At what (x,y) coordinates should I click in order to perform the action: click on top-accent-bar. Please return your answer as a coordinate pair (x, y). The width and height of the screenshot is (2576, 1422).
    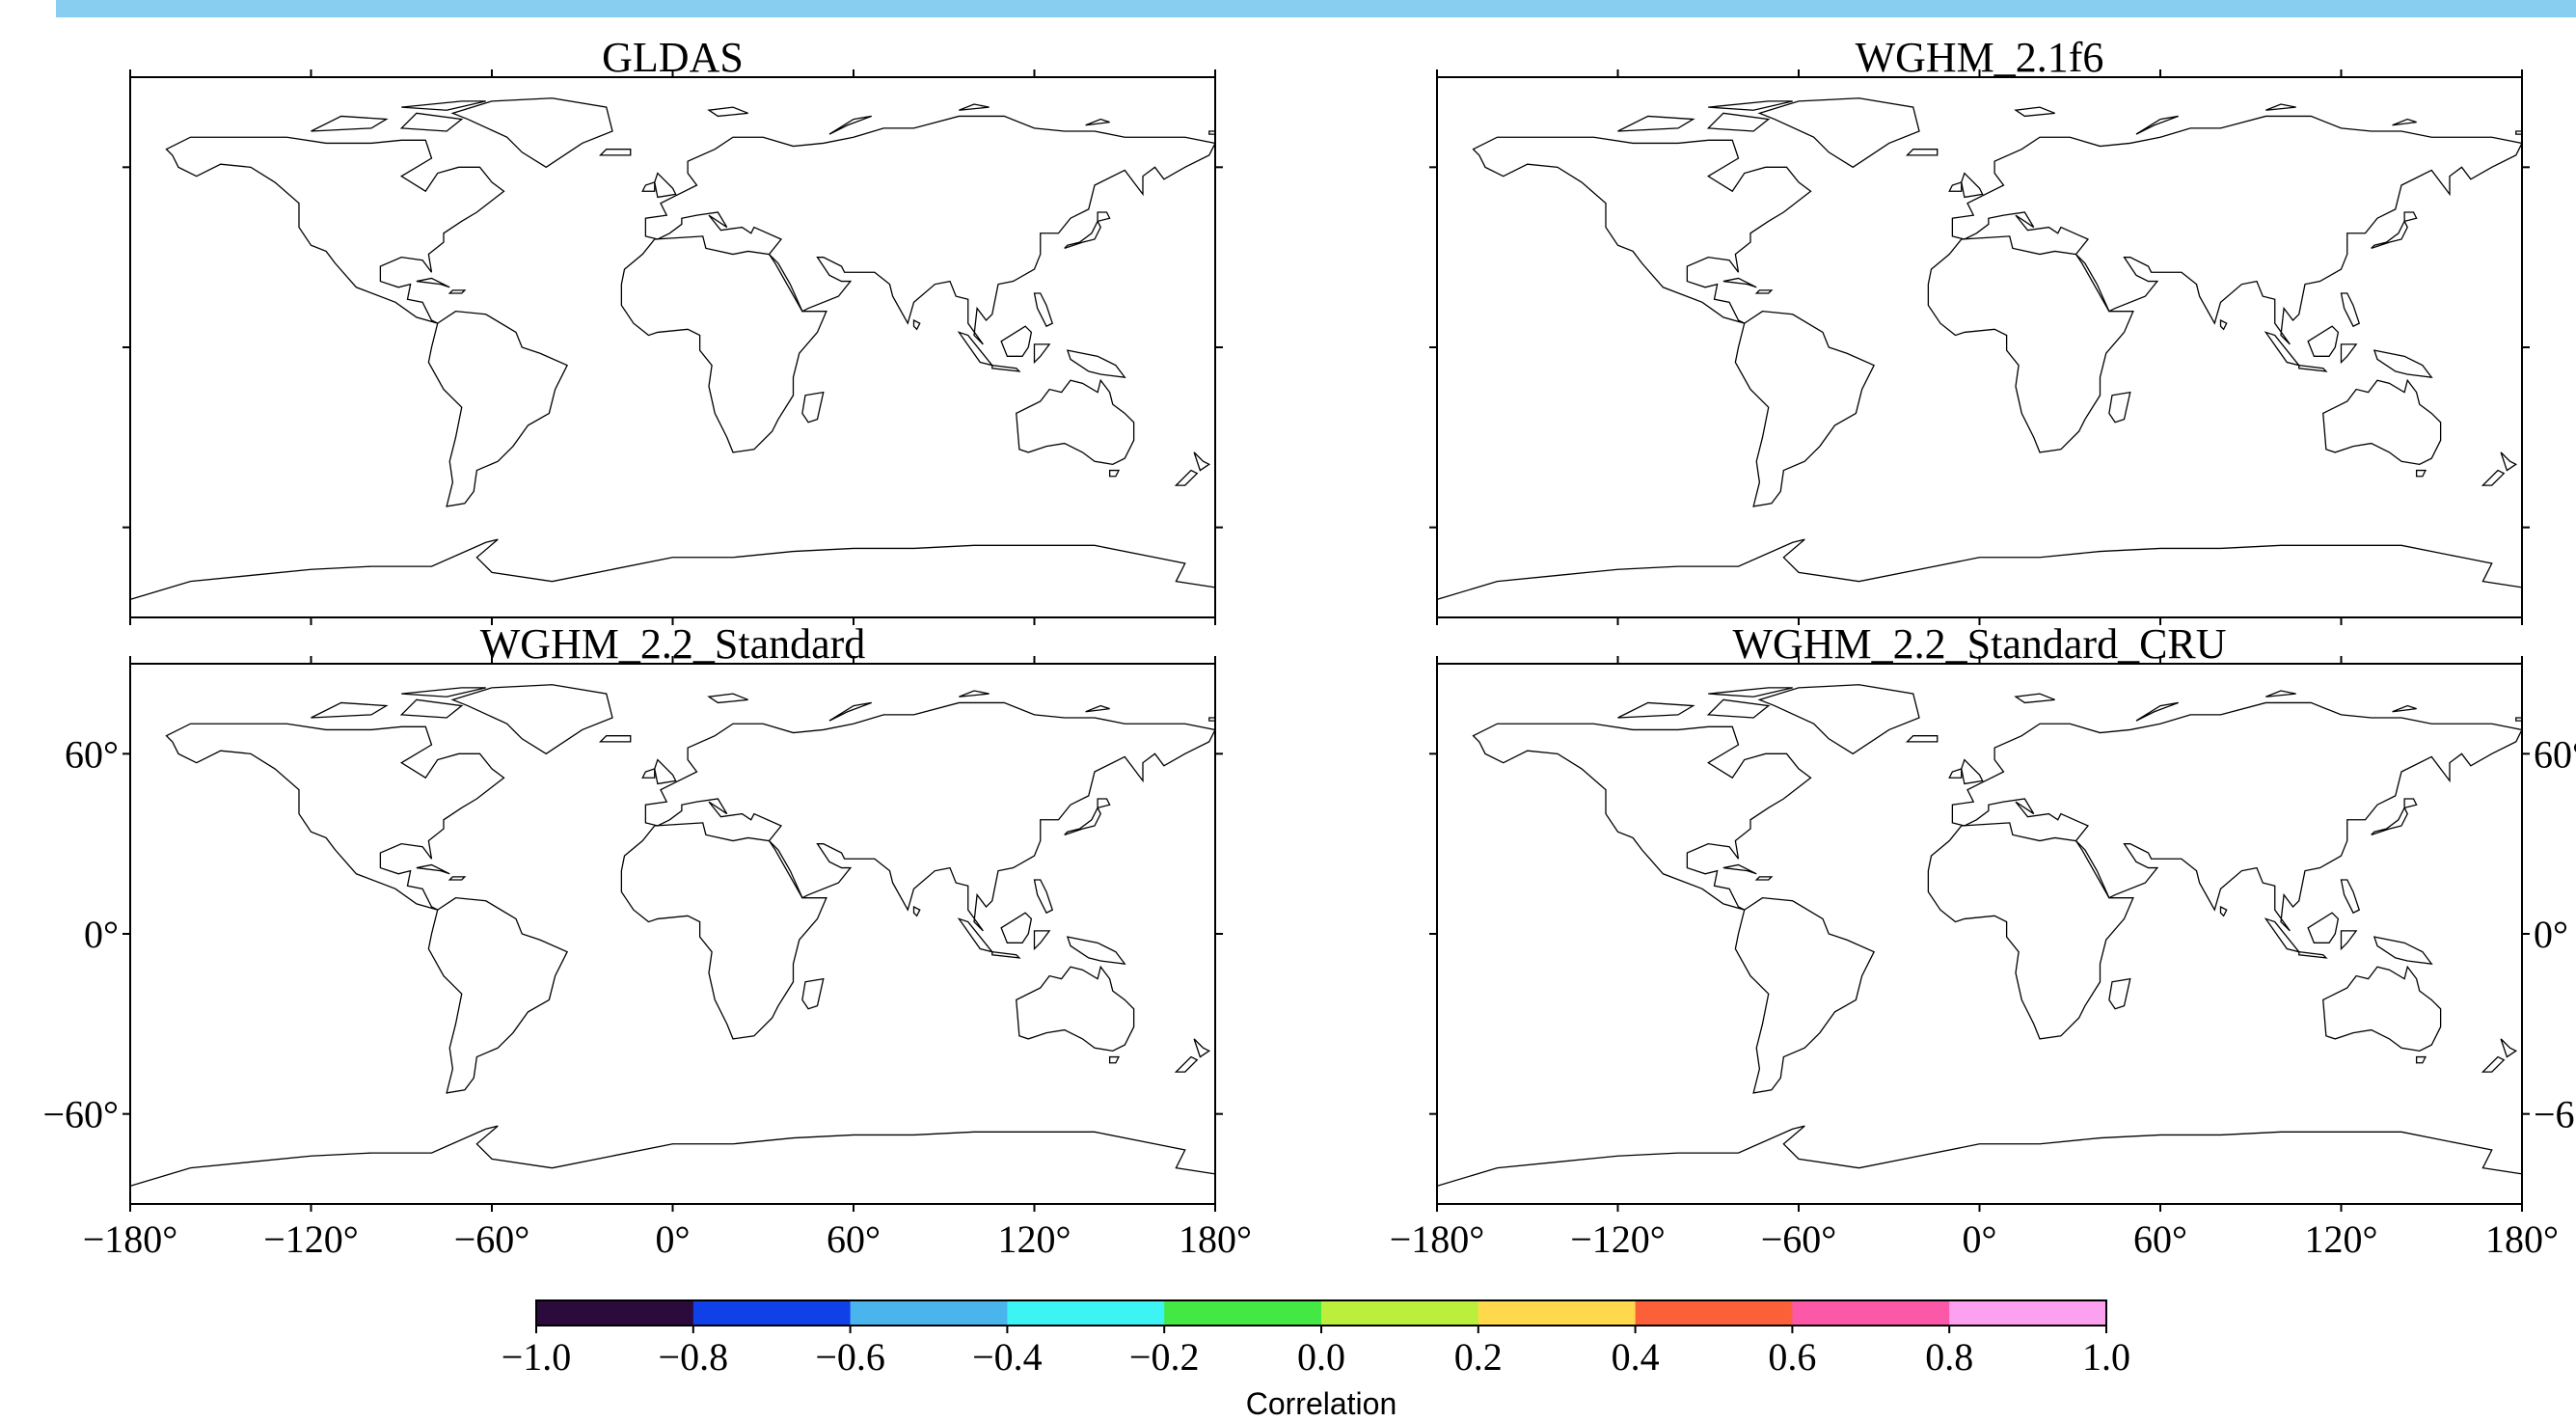
    Looking at the image, I should click on (1316, 8).